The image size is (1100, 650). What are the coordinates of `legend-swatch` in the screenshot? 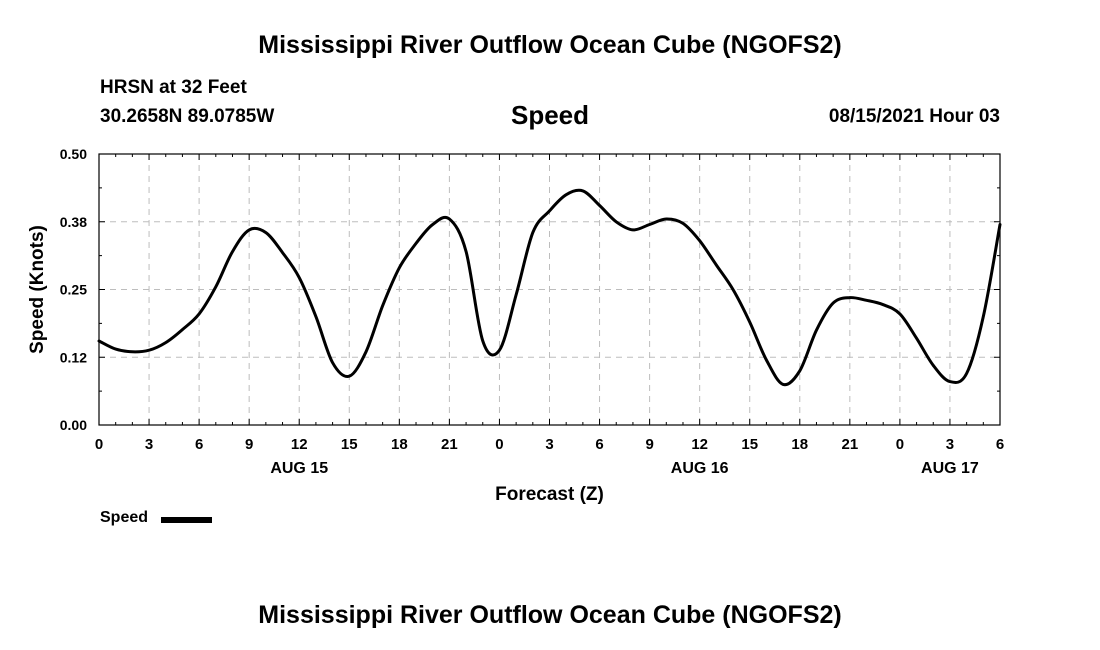 It's located at (186, 520).